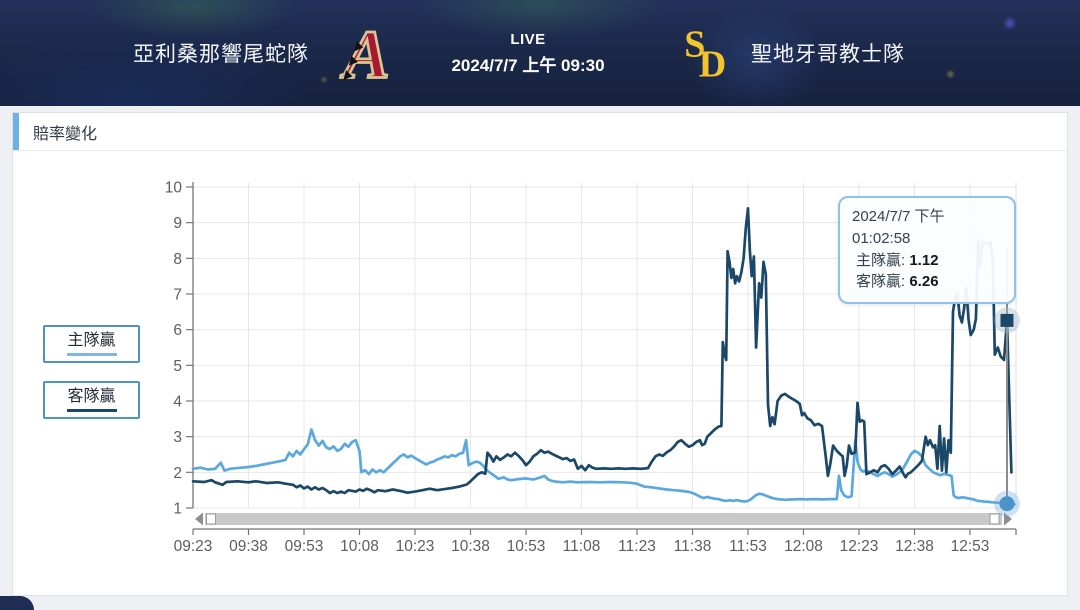  Describe the element at coordinates (528, 53) in the screenshot. I see `match-status-block: LIVE 2024/7/7 上午 09:30` at that location.